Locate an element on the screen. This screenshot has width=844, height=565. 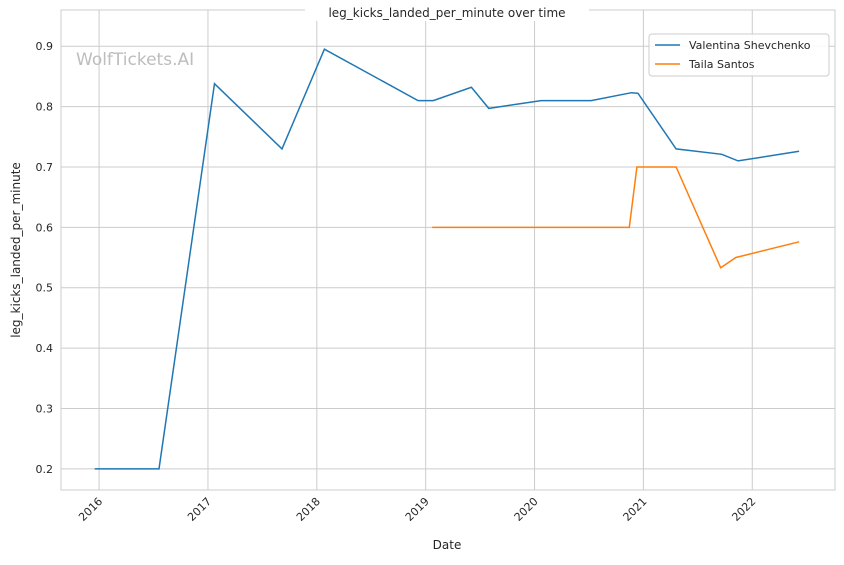
y-tick-label: 0.7 is located at coordinates (45, 167).